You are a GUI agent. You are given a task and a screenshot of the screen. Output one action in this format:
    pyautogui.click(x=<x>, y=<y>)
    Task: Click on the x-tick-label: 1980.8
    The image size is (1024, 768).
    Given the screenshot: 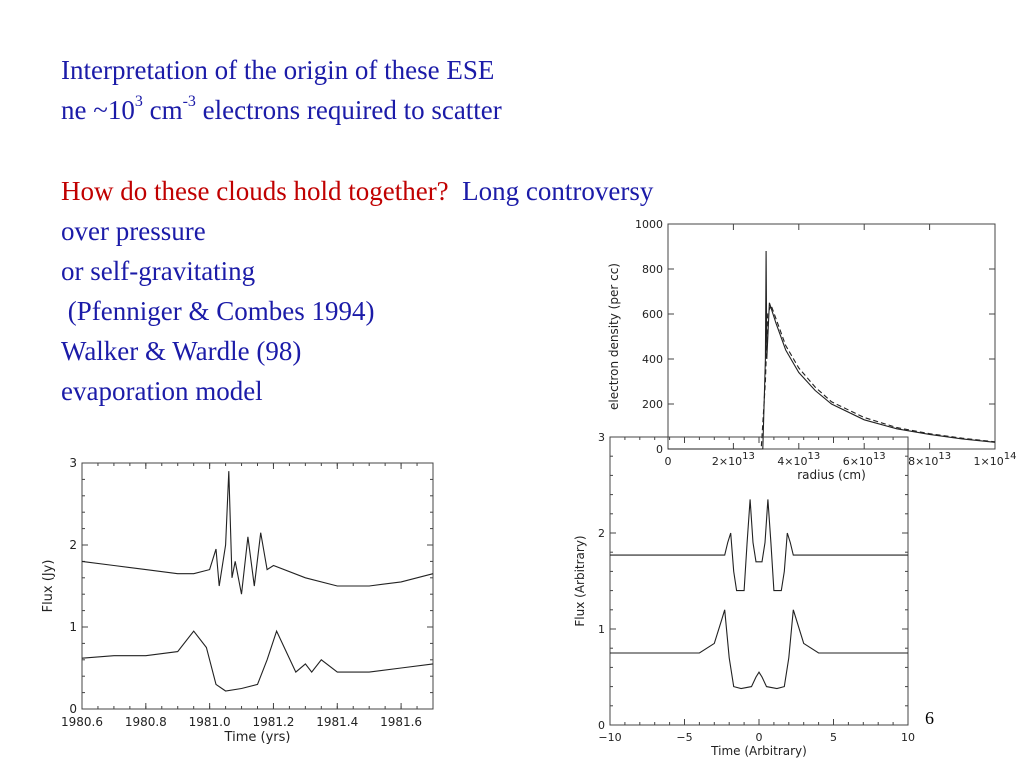 What is the action you would take?
    pyautogui.click(x=146, y=722)
    